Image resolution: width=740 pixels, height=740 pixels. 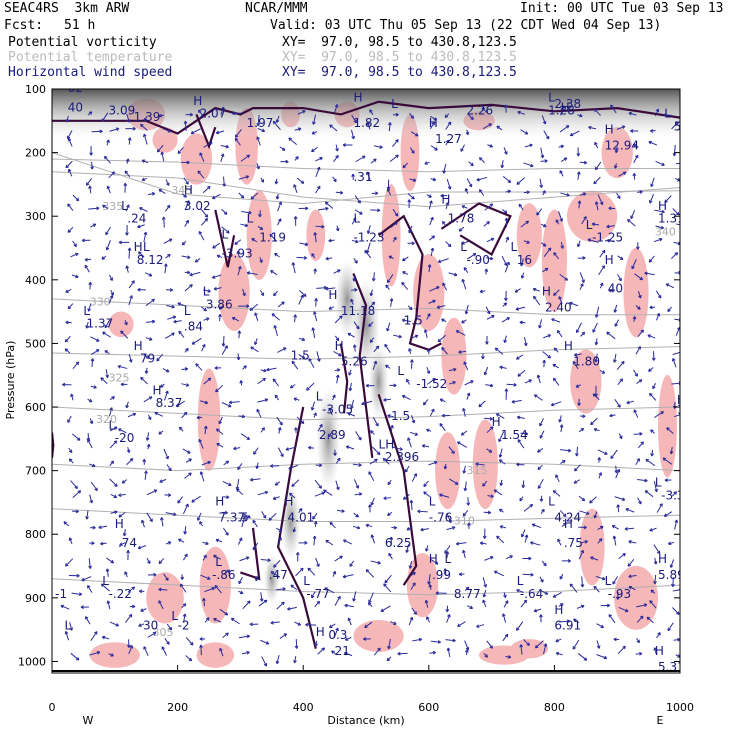 I want to click on center-name: NCAR/MMM, so click(x=276, y=8).